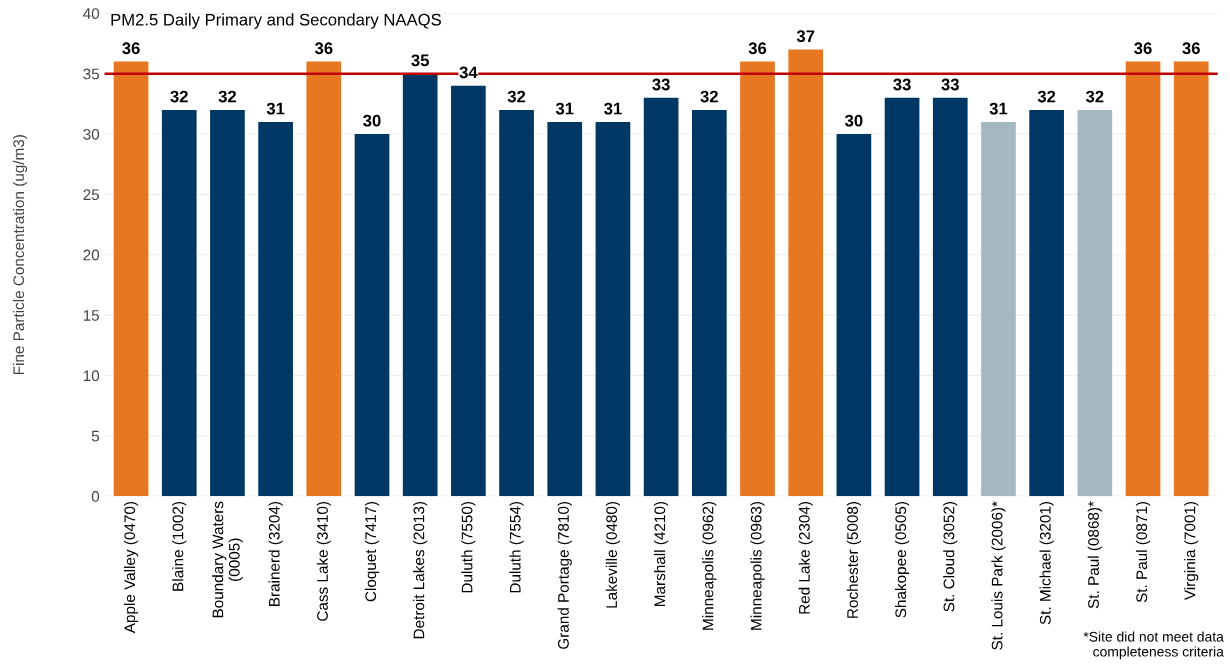 Image resolution: width=1230 pixels, height=666 pixels. Describe the element at coordinates (853, 559) in the screenshot. I see `x-tick-label: Rochester (5008)` at that location.